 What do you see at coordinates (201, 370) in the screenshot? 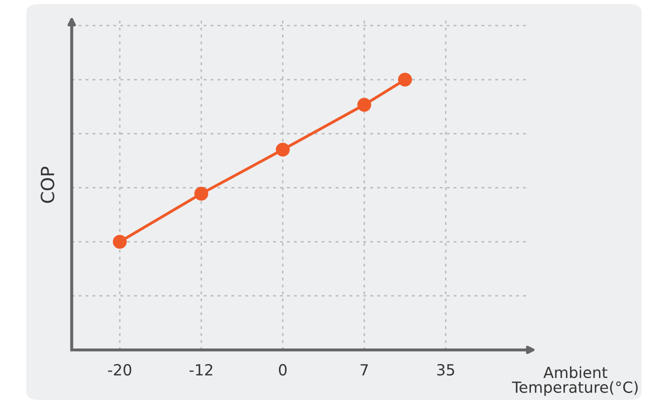
I see `x-tick-label: -12` at bounding box center [201, 370].